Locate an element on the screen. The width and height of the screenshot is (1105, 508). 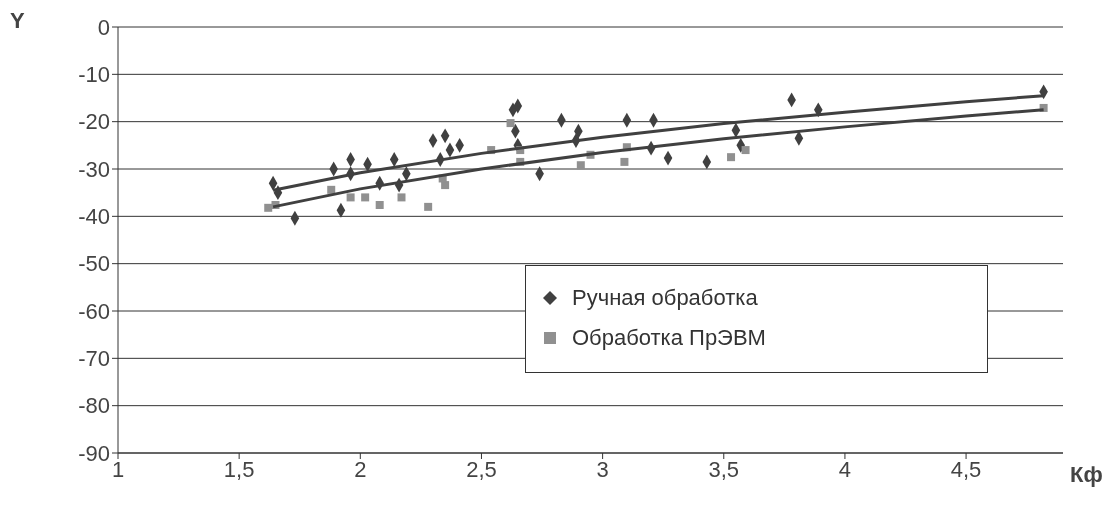
y-tick-label: -20 is located at coordinates (94, 122).